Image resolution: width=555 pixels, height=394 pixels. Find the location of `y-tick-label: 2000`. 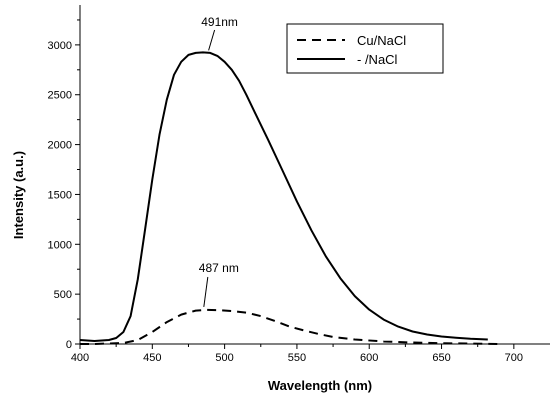

y-tick-label: 2000 is located at coordinates (60, 146).